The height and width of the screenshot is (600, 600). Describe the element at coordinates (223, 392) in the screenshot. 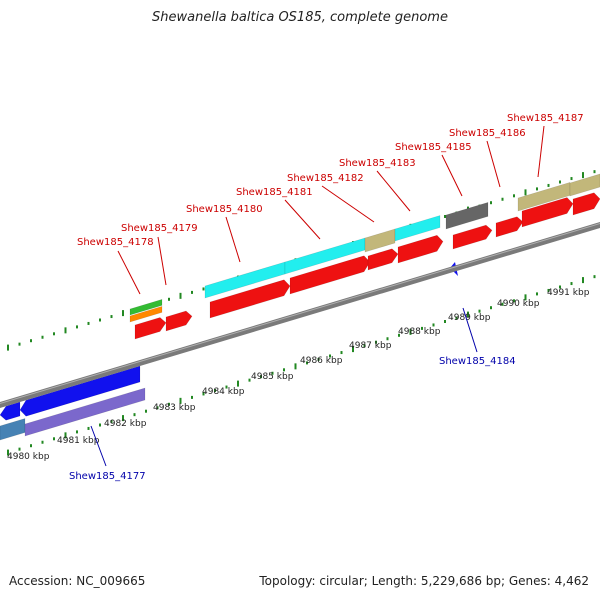

I see `kbp-label: 4984 kbp` at that location.